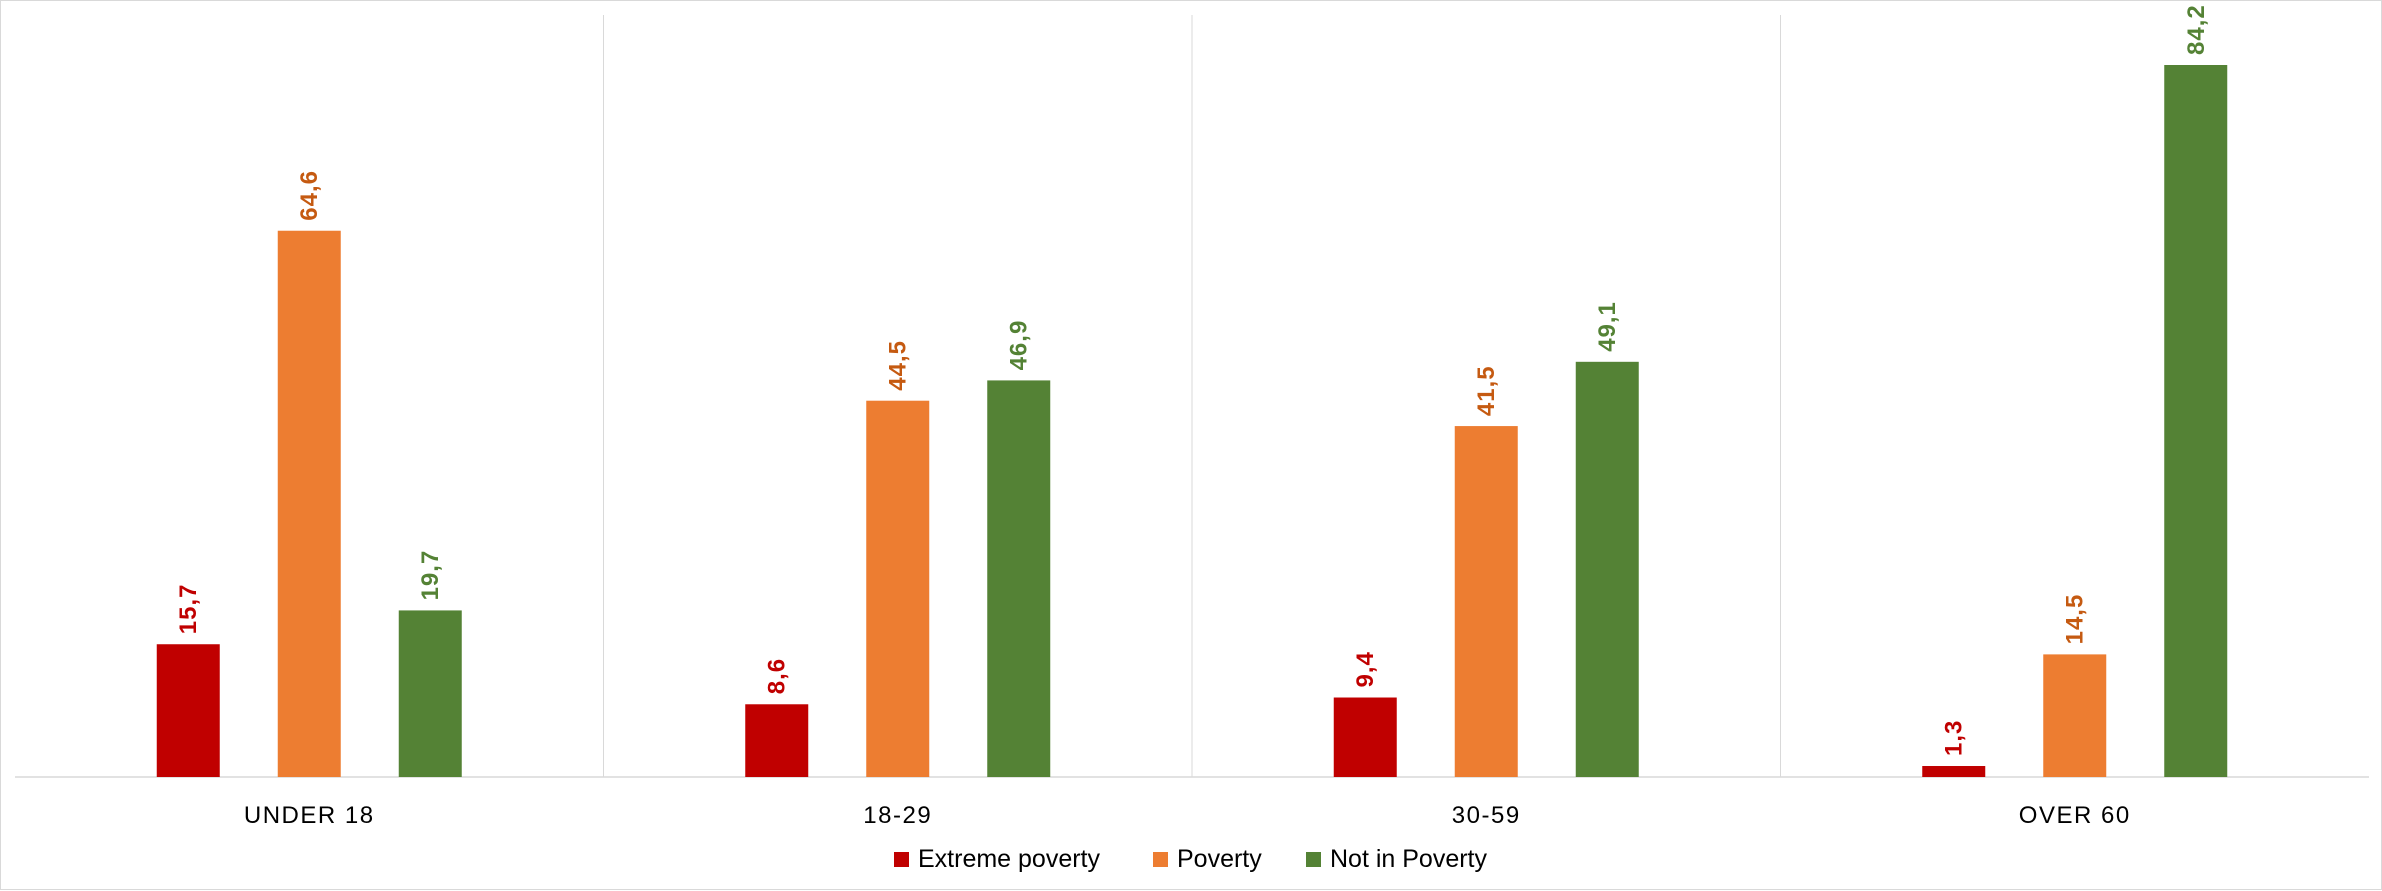  What do you see at coordinates (309, 195) in the screenshot?
I see `data-label: 64,6` at bounding box center [309, 195].